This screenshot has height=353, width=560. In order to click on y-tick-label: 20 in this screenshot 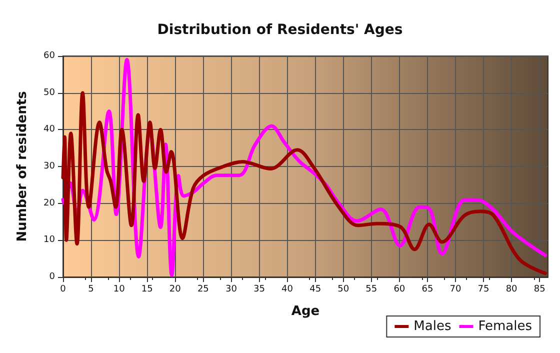, I will do `click(50, 203)`.